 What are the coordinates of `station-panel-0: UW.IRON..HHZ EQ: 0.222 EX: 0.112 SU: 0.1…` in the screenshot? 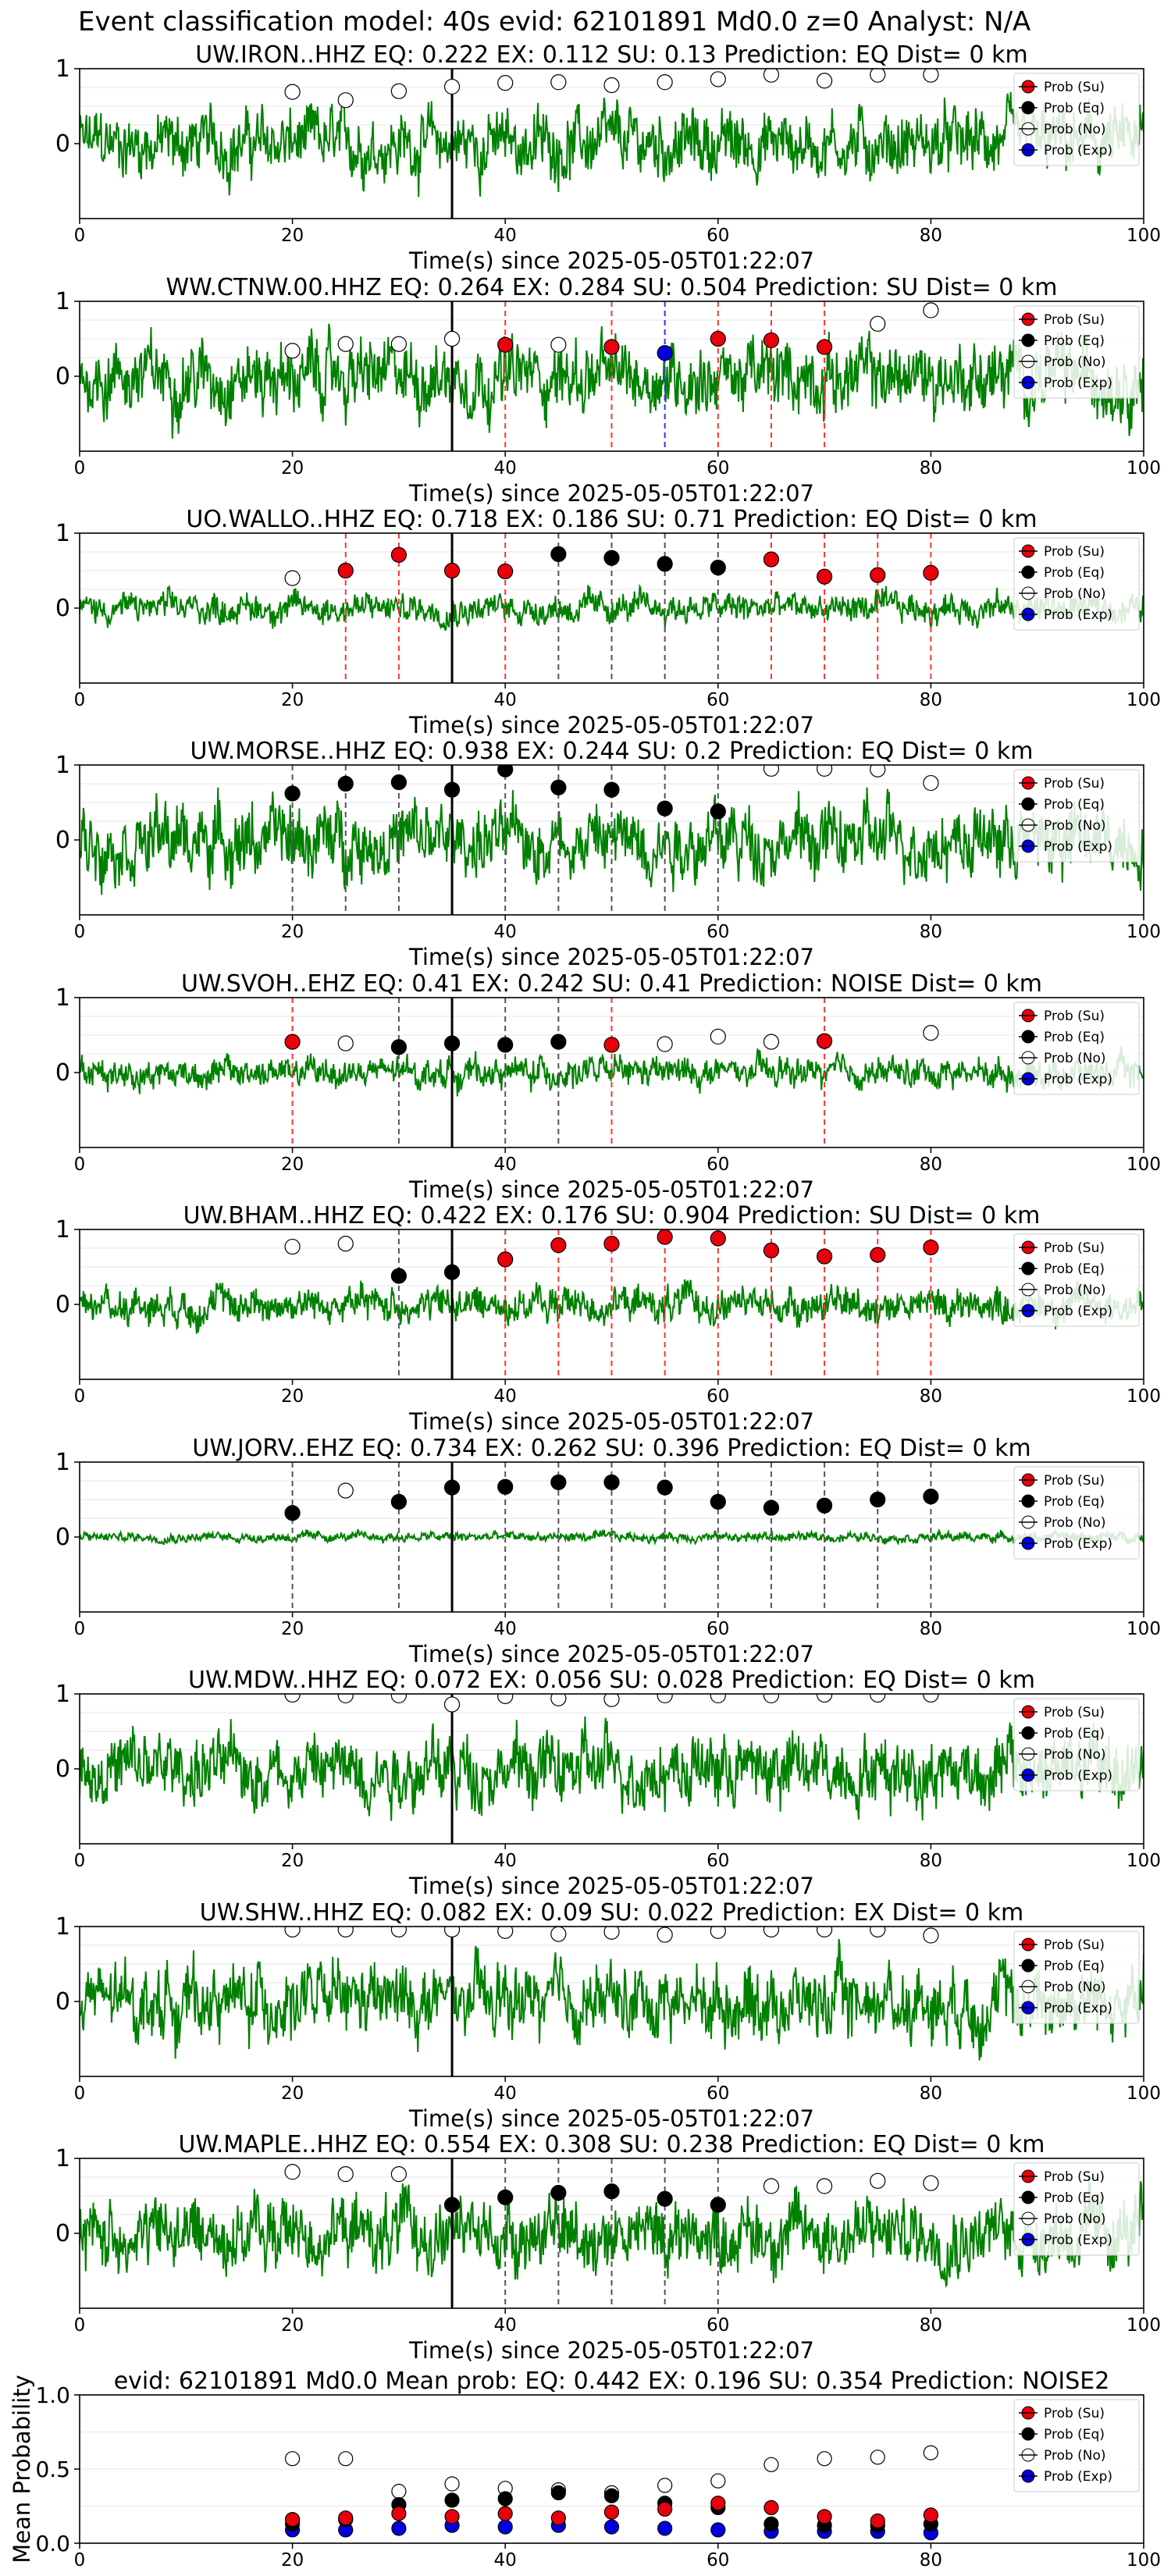 It's located at (608, 157).